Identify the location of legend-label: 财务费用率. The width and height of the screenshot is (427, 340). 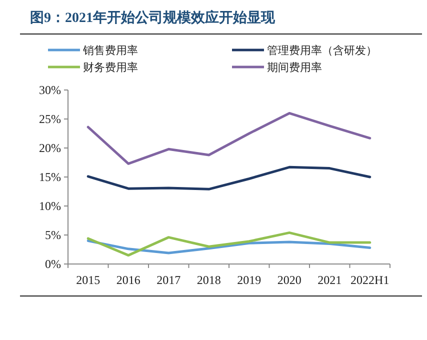
(110, 67).